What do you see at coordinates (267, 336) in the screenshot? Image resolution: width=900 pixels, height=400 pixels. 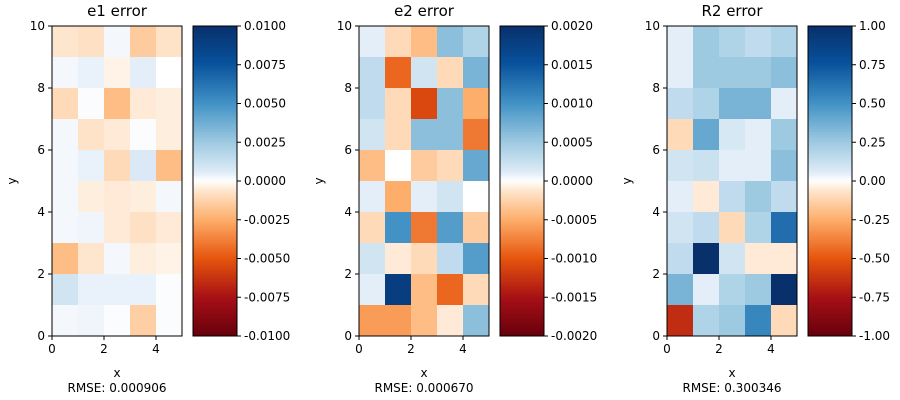 I see `colorbar-tick-label: -0.0100` at bounding box center [267, 336].